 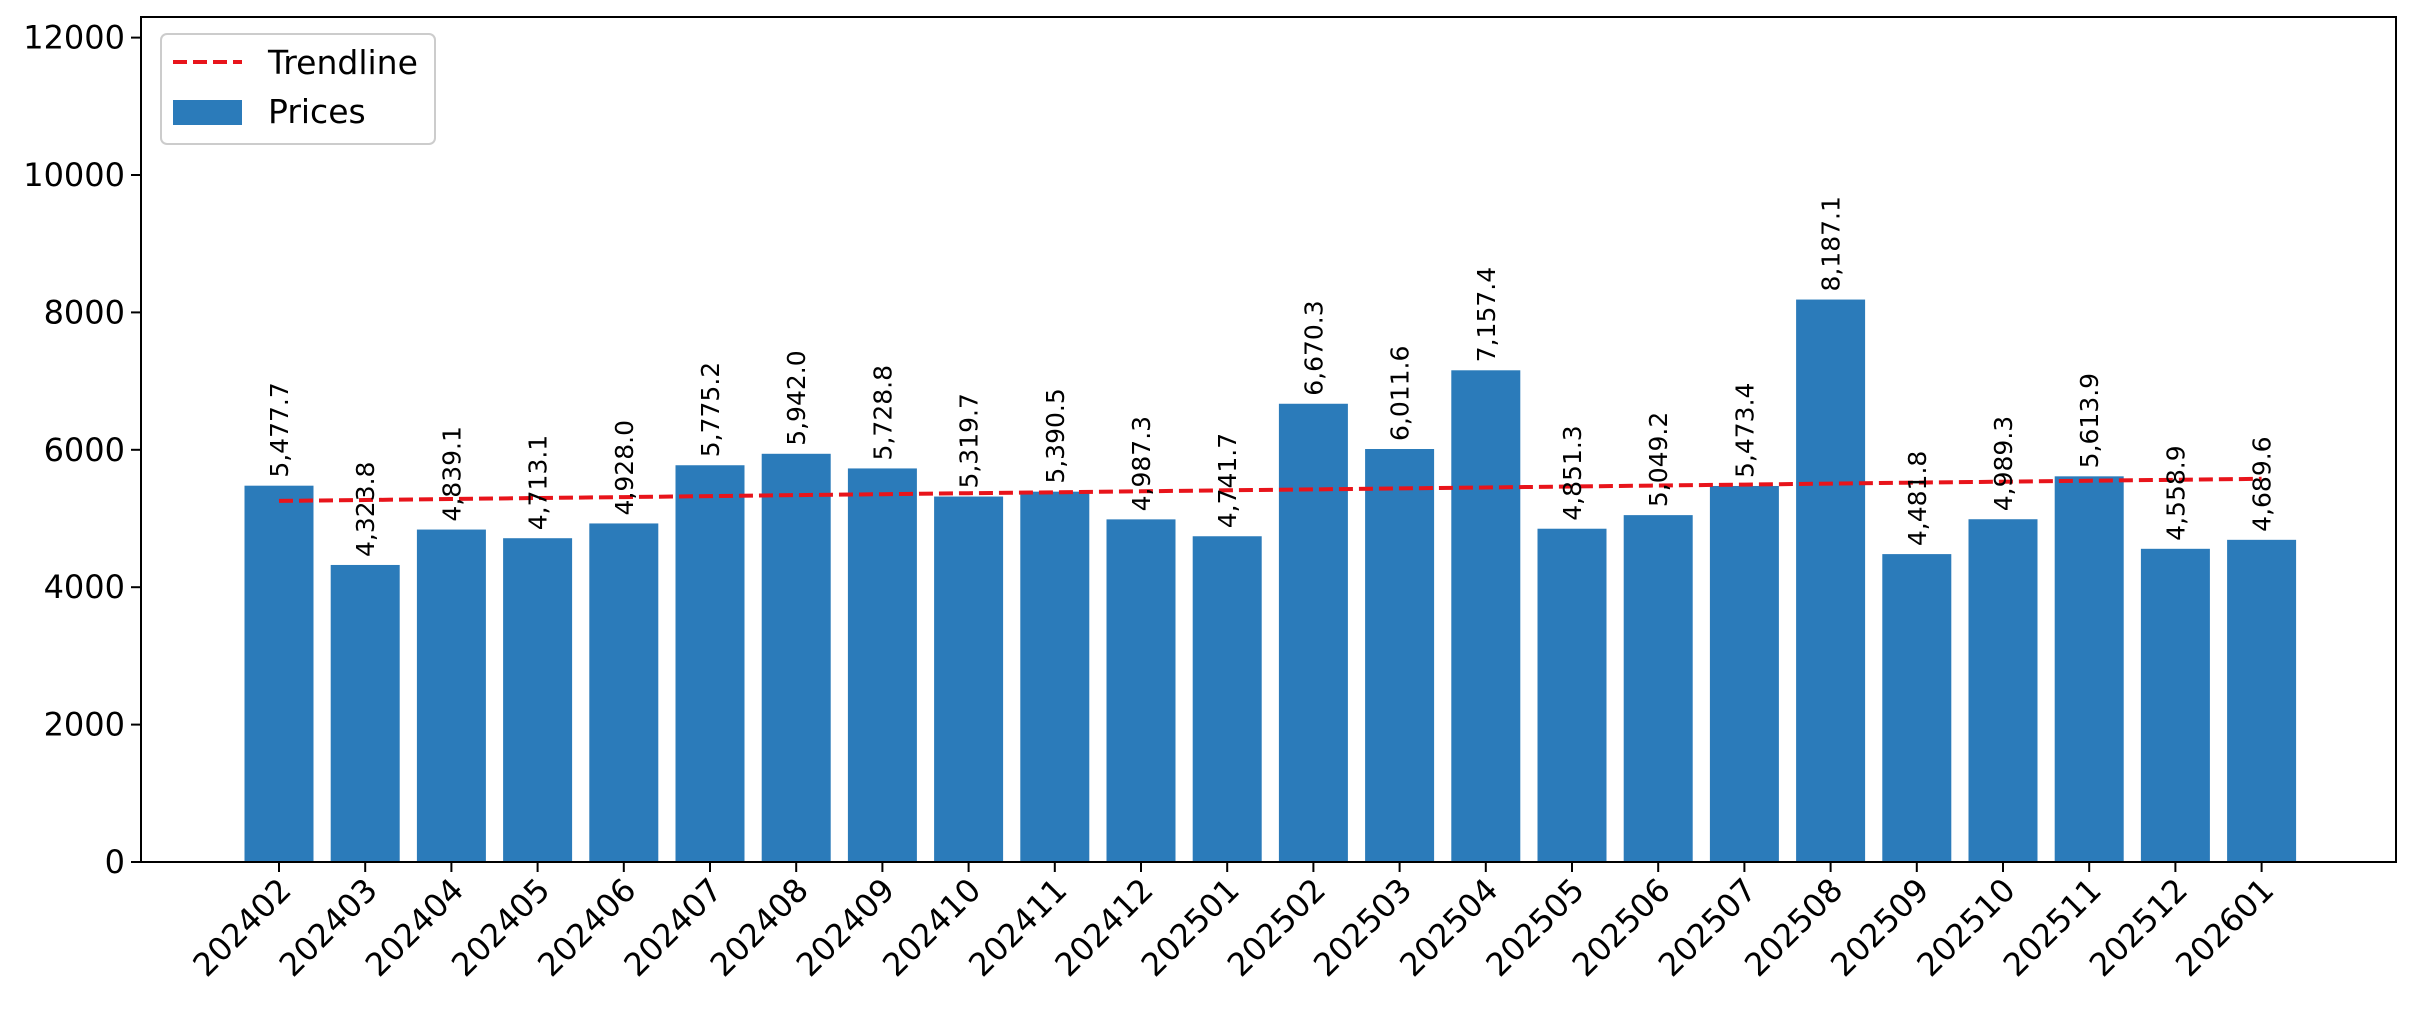 I want to click on trendline, so click(x=1270, y=489).